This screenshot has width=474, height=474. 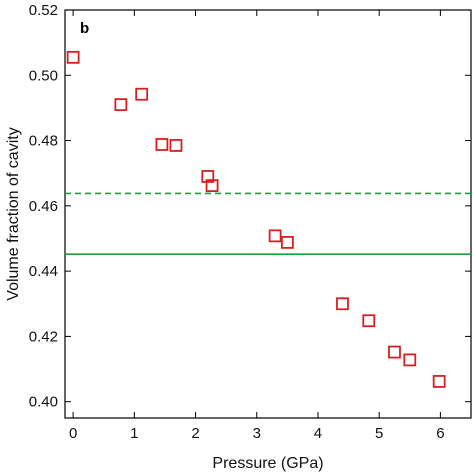 I want to click on y-tick-label: 0.48, so click(x=43, y=141).